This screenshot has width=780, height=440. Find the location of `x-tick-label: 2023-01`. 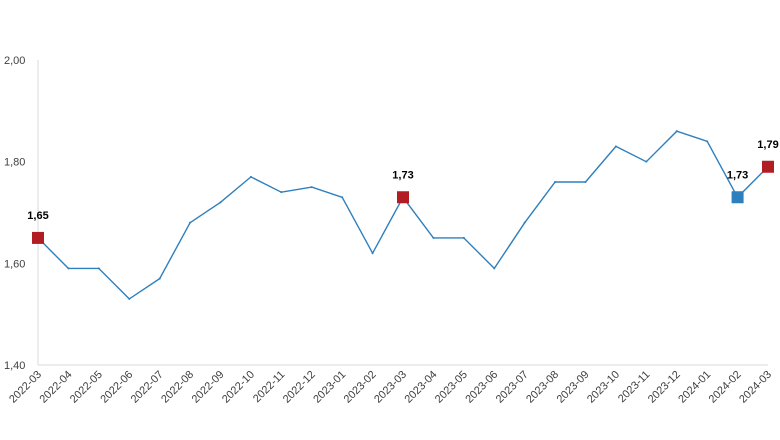

x-tick-label: 2023-01 is located at coordinates (329, 387).